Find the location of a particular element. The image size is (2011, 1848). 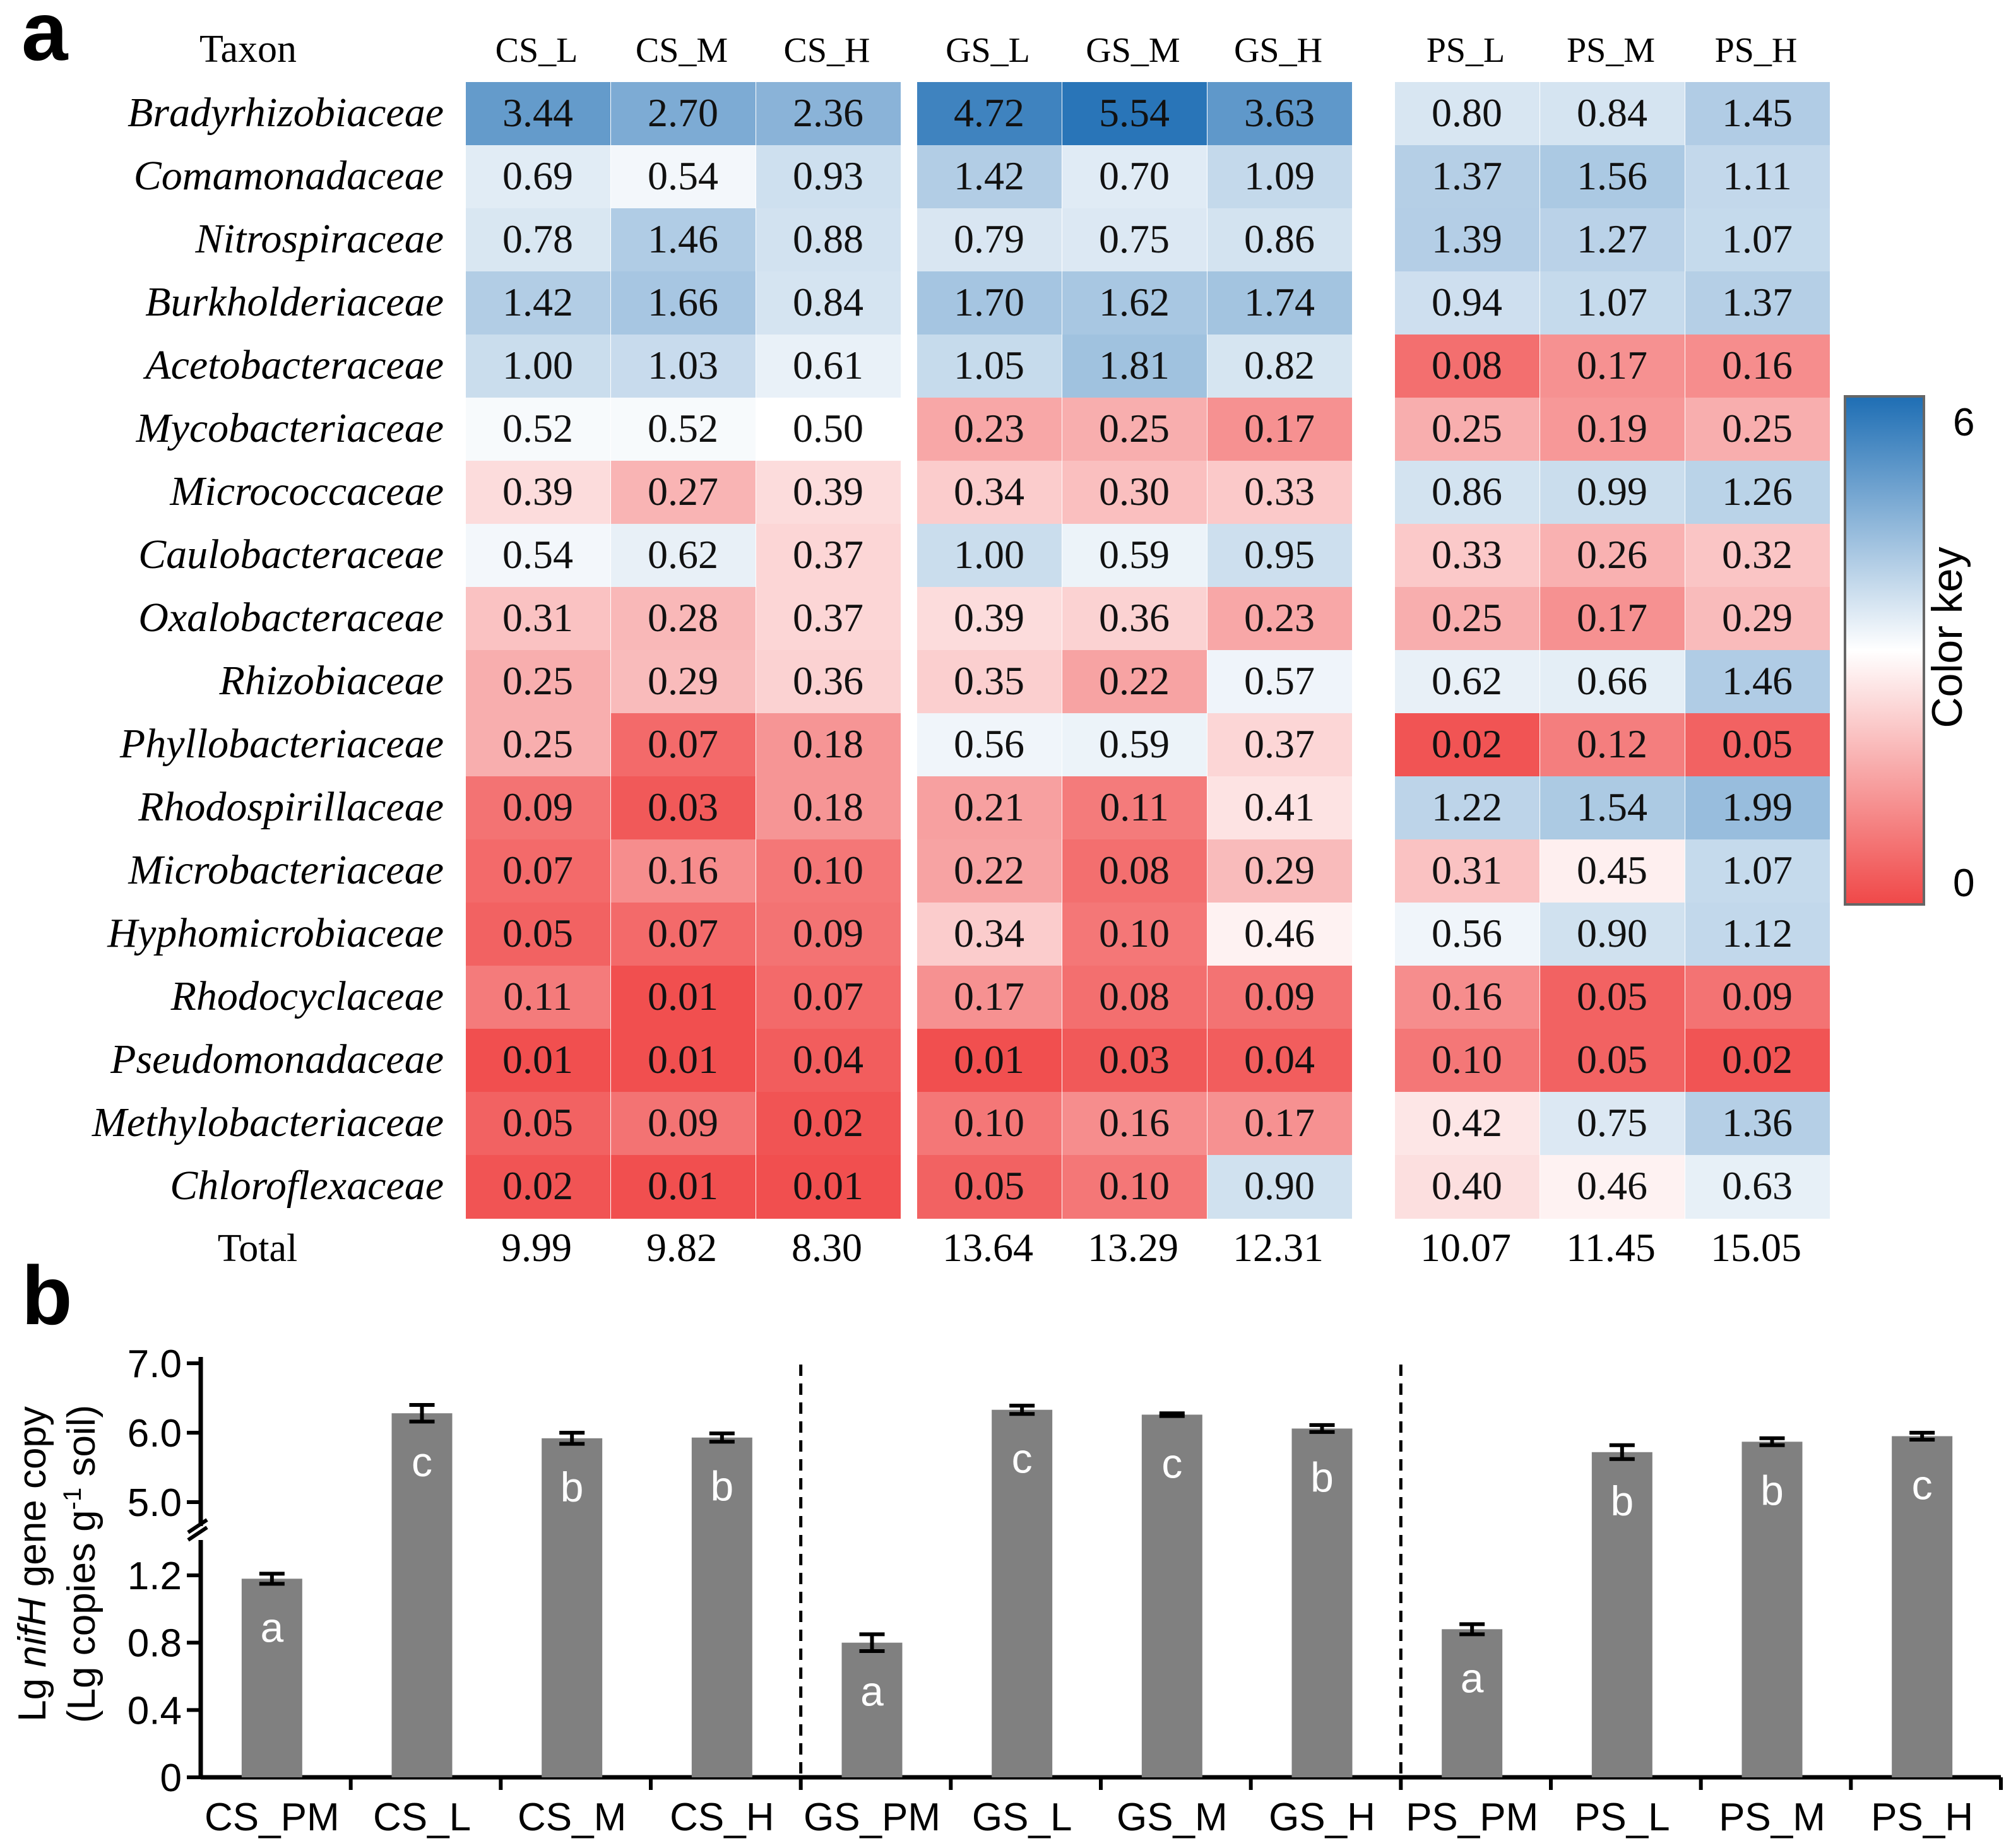

x-tick-label: CS_M is located at coordinates (572, 1817).